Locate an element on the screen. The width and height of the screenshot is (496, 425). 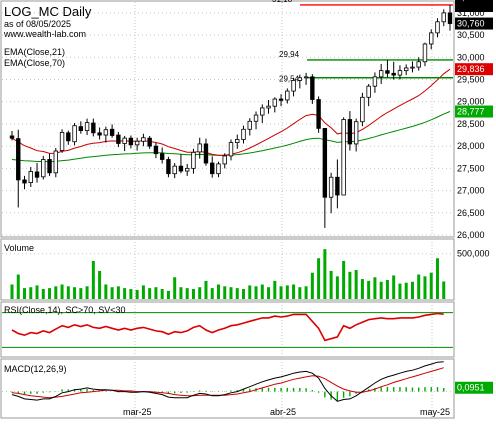
ema-fast-tag-bg is located at coordinates (474, 69).